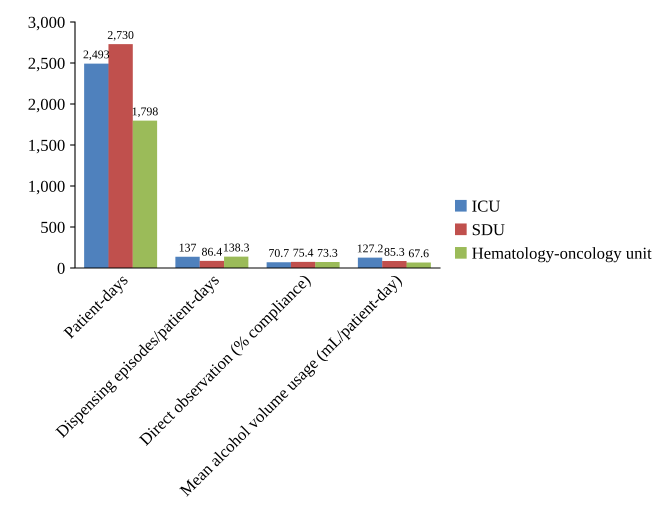 The width and height of the screenshot is (657, 505). I want to click on data-label: 85.3, so click(394, 252).